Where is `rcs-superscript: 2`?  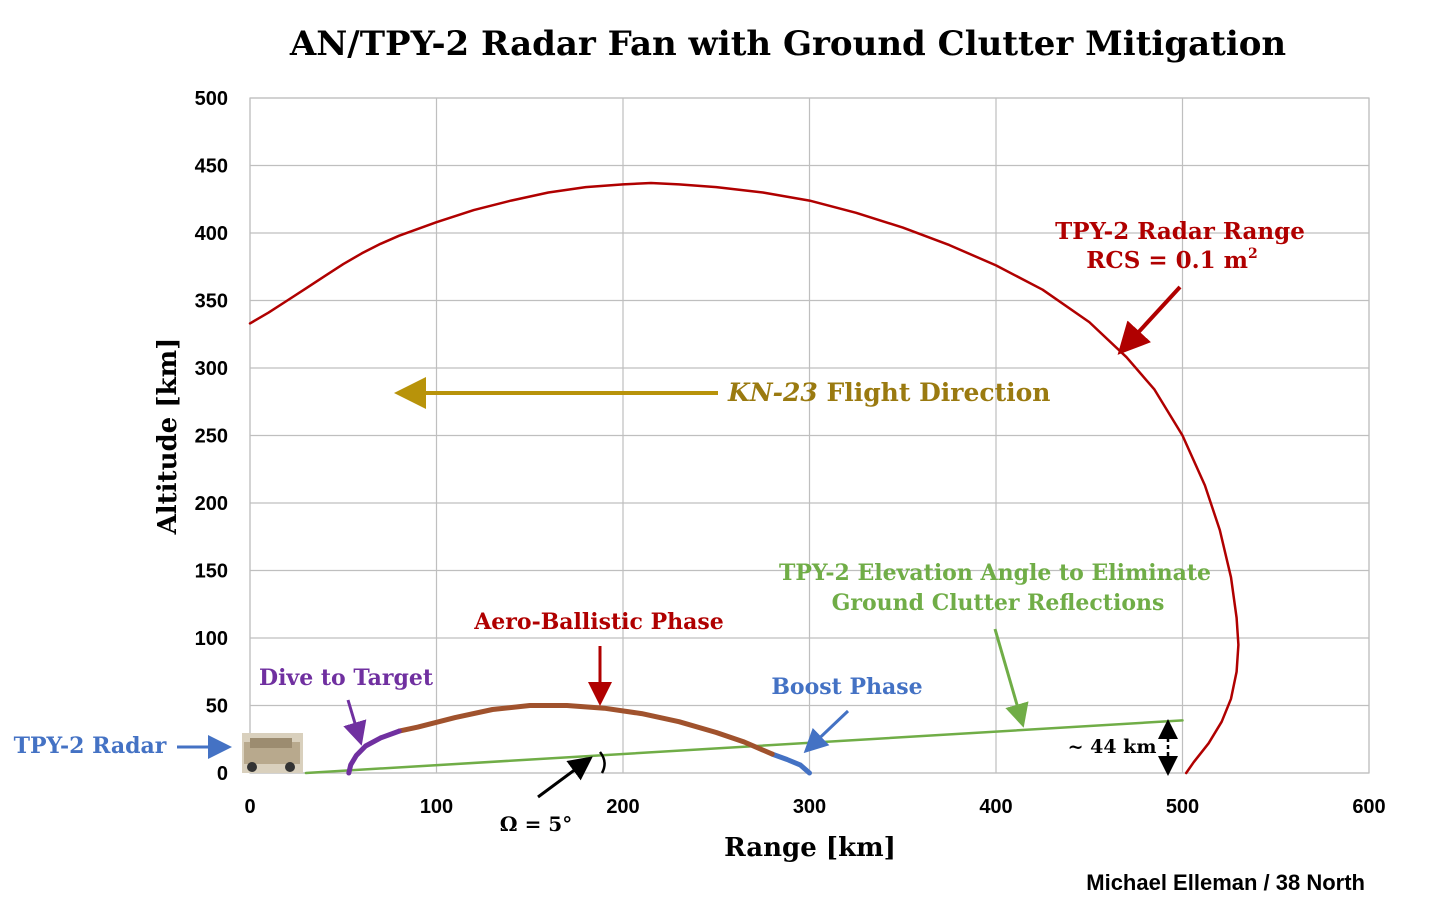
rcs-superscript: 2 is located at coordinates (1253, 254).